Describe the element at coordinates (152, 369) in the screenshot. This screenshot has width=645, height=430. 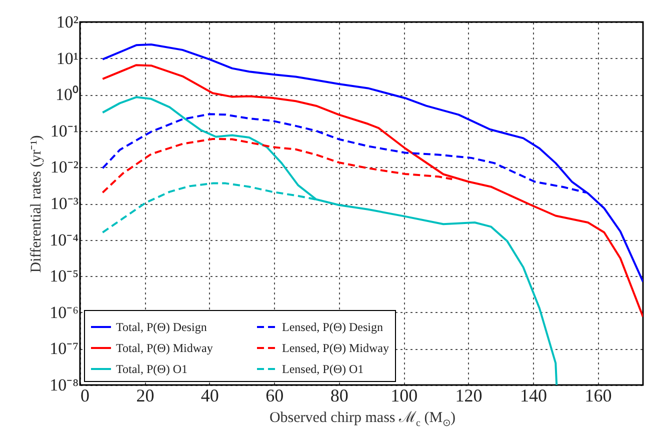
I see `legend-label: Total, P(Θ) O1` at that location.